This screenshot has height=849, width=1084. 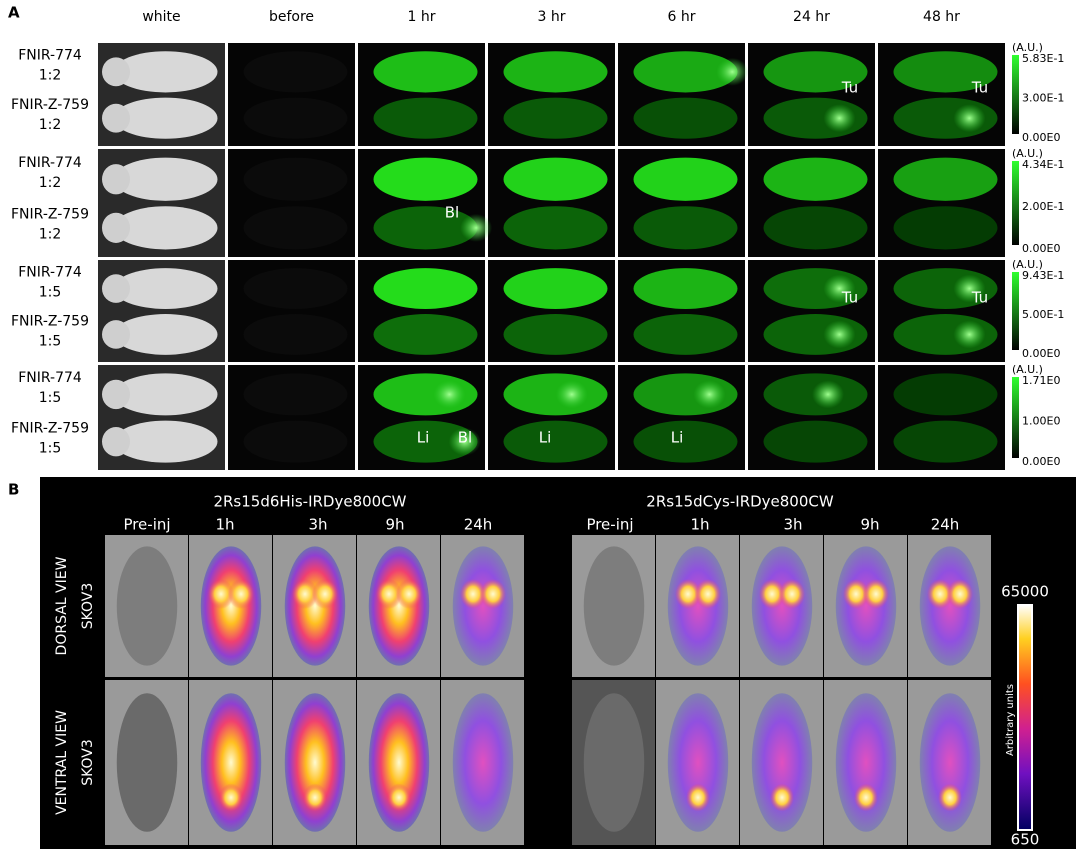 What do you see at coordinates (1041, 421) in the screenshot?
I see `colorbar-label: 1.00E0` at bounding box center [1041, 421].